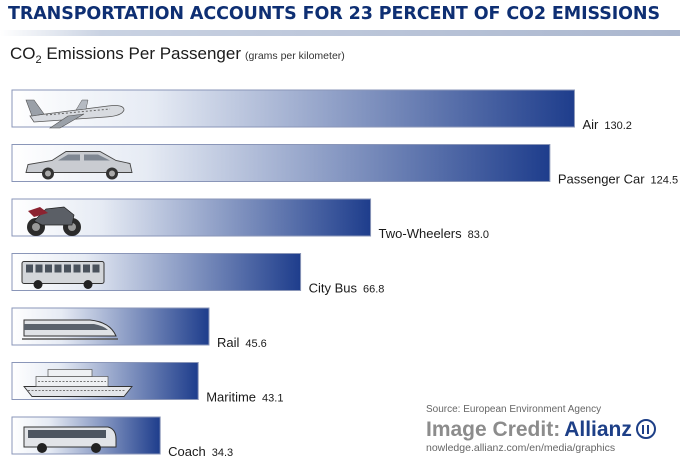 This screenshot has height=465, width=680. I want to click on image-credit: Image Credit: Allianz, so click(541, 429).